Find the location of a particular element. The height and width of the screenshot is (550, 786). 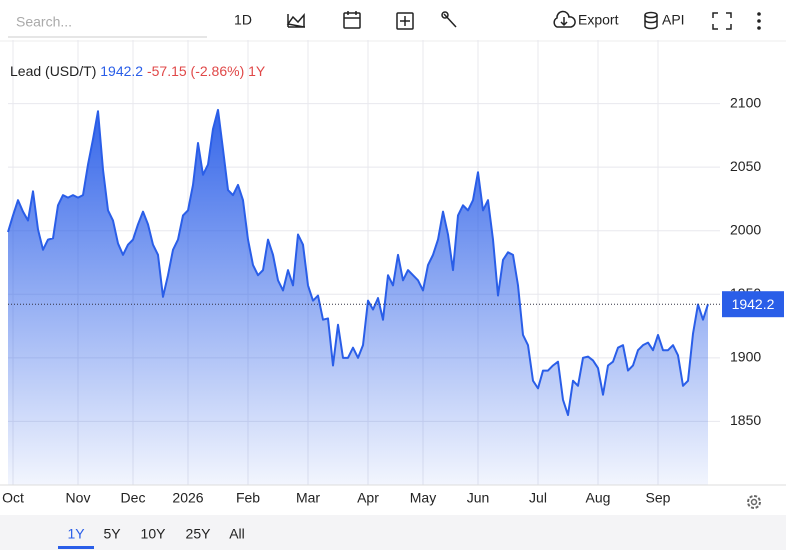

legend: Lead (USD/T) 1942.2 -57.15 (-2.86%) 1Y is located at coordinates (138, 71).